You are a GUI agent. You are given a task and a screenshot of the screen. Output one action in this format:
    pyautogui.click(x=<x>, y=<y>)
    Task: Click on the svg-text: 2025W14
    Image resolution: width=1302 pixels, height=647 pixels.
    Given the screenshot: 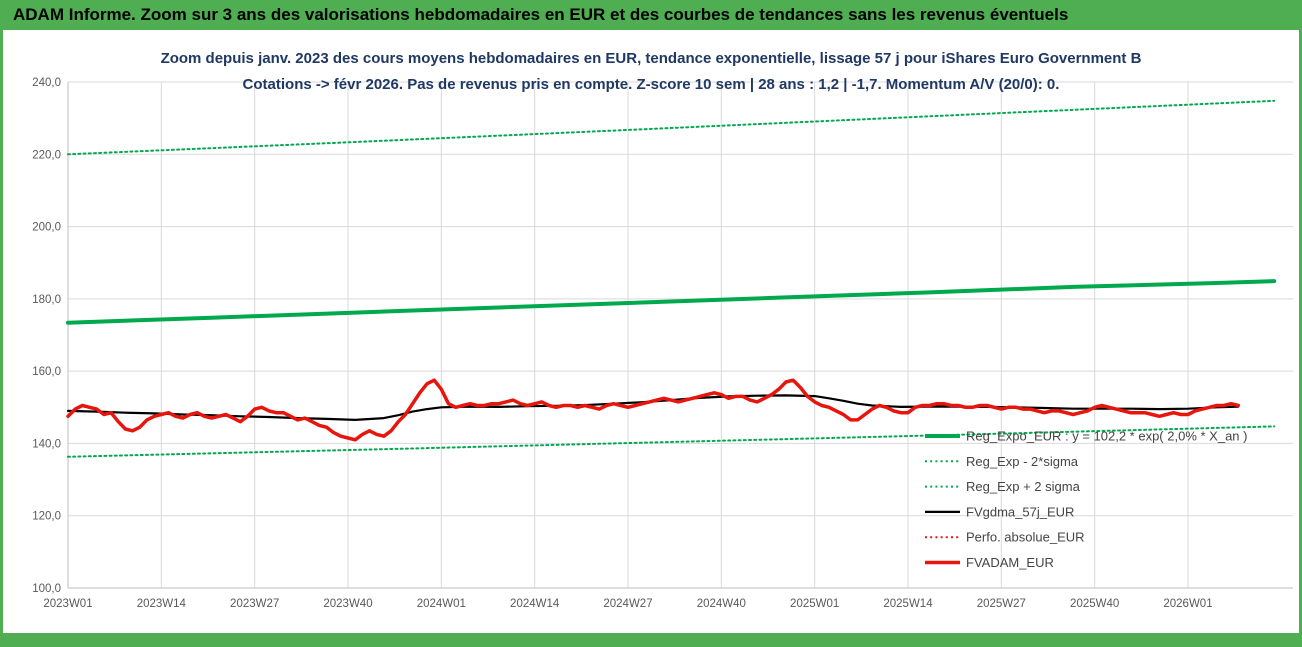 What is the action you would take?
    pyautogui.click(x=908, y=604)
    